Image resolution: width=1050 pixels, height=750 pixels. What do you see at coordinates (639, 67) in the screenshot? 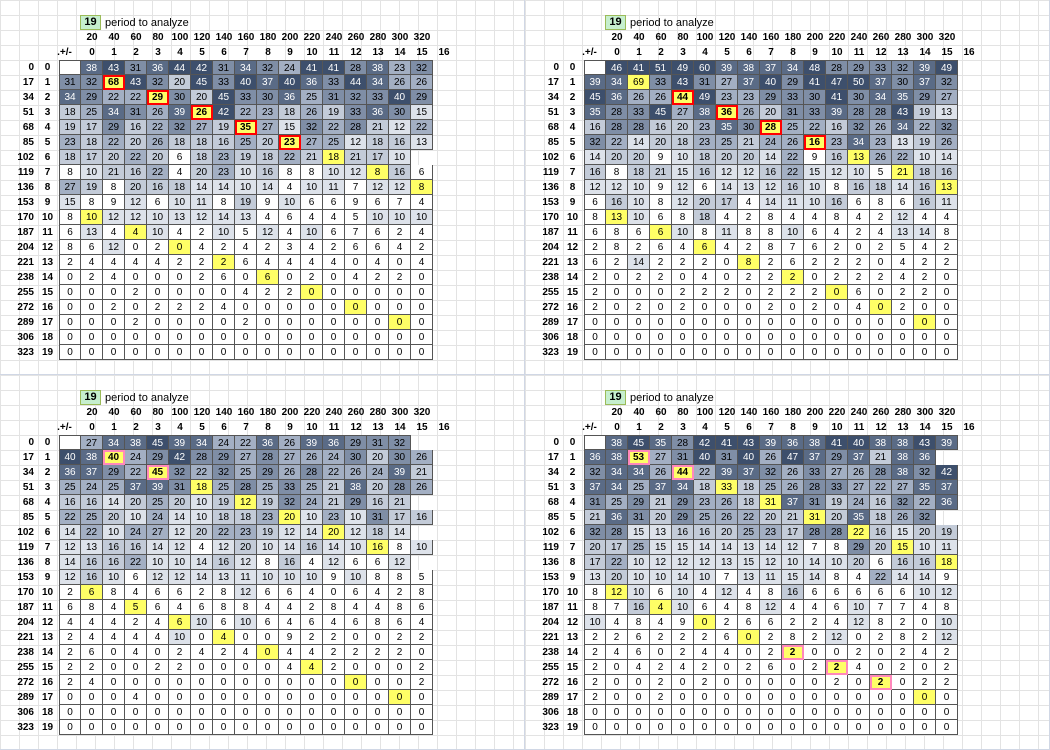
I see `table-cell: 41` at bounding box center [639, 67].